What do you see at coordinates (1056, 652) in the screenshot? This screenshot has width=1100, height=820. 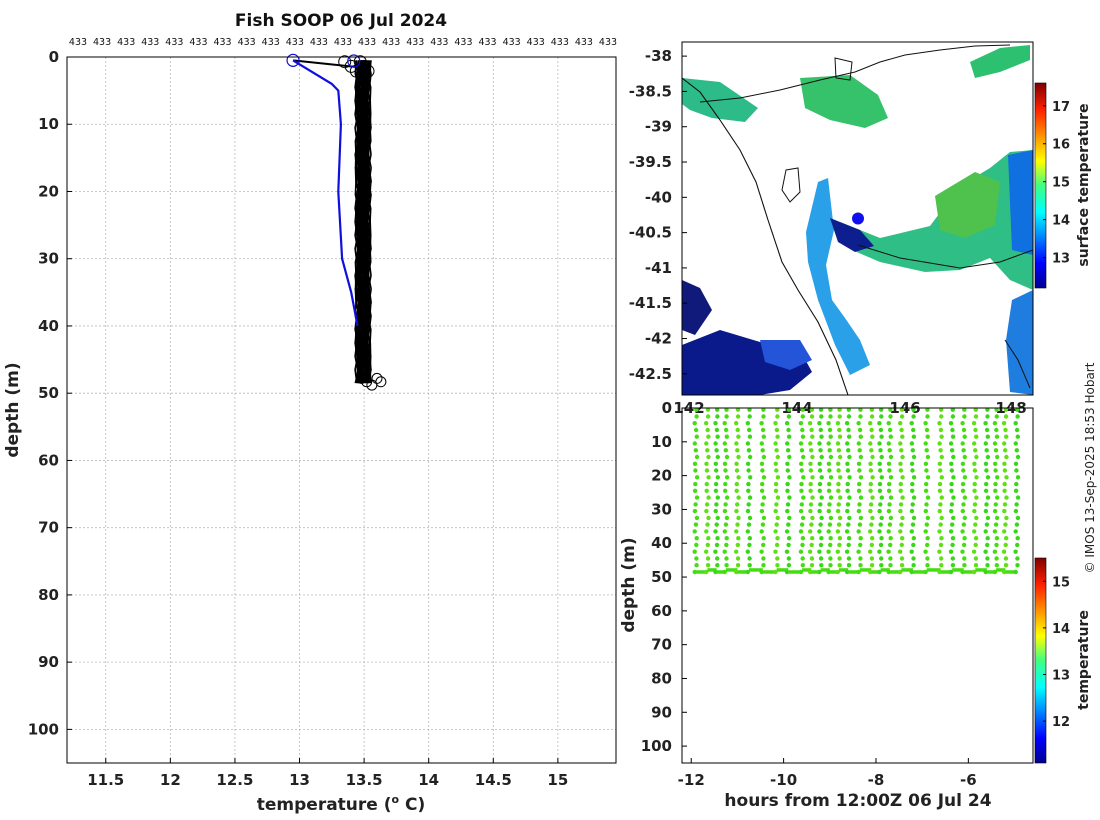 I see `section-colorbar-ticks: 12 13 14 15` at bounding box center [1056, 652].